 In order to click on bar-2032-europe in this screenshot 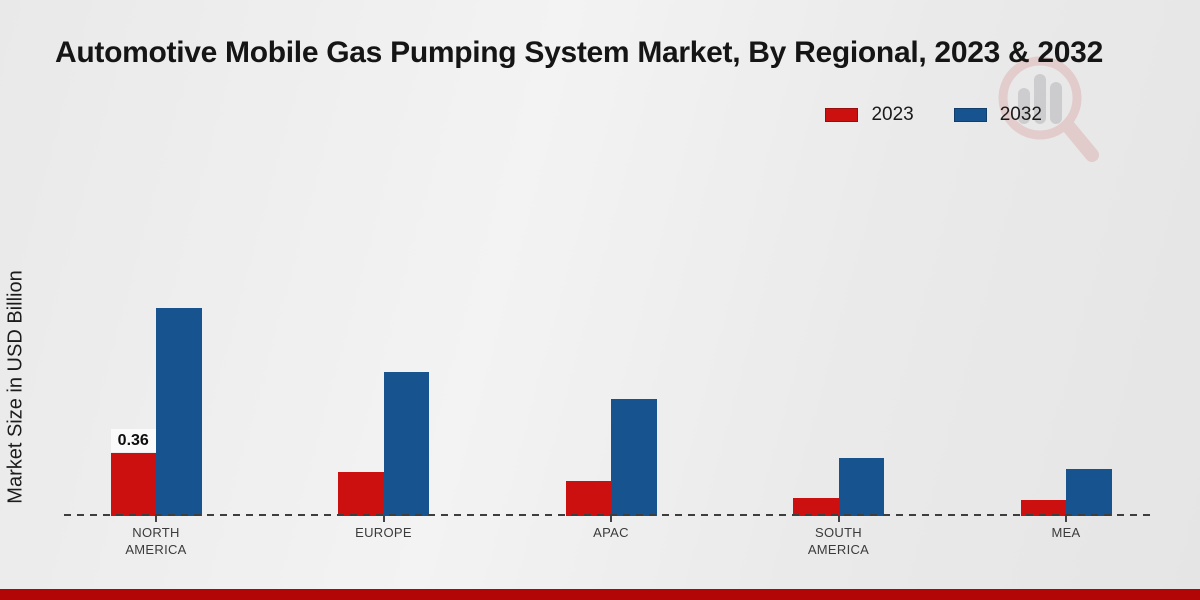, I will do `click(406, 444)`.